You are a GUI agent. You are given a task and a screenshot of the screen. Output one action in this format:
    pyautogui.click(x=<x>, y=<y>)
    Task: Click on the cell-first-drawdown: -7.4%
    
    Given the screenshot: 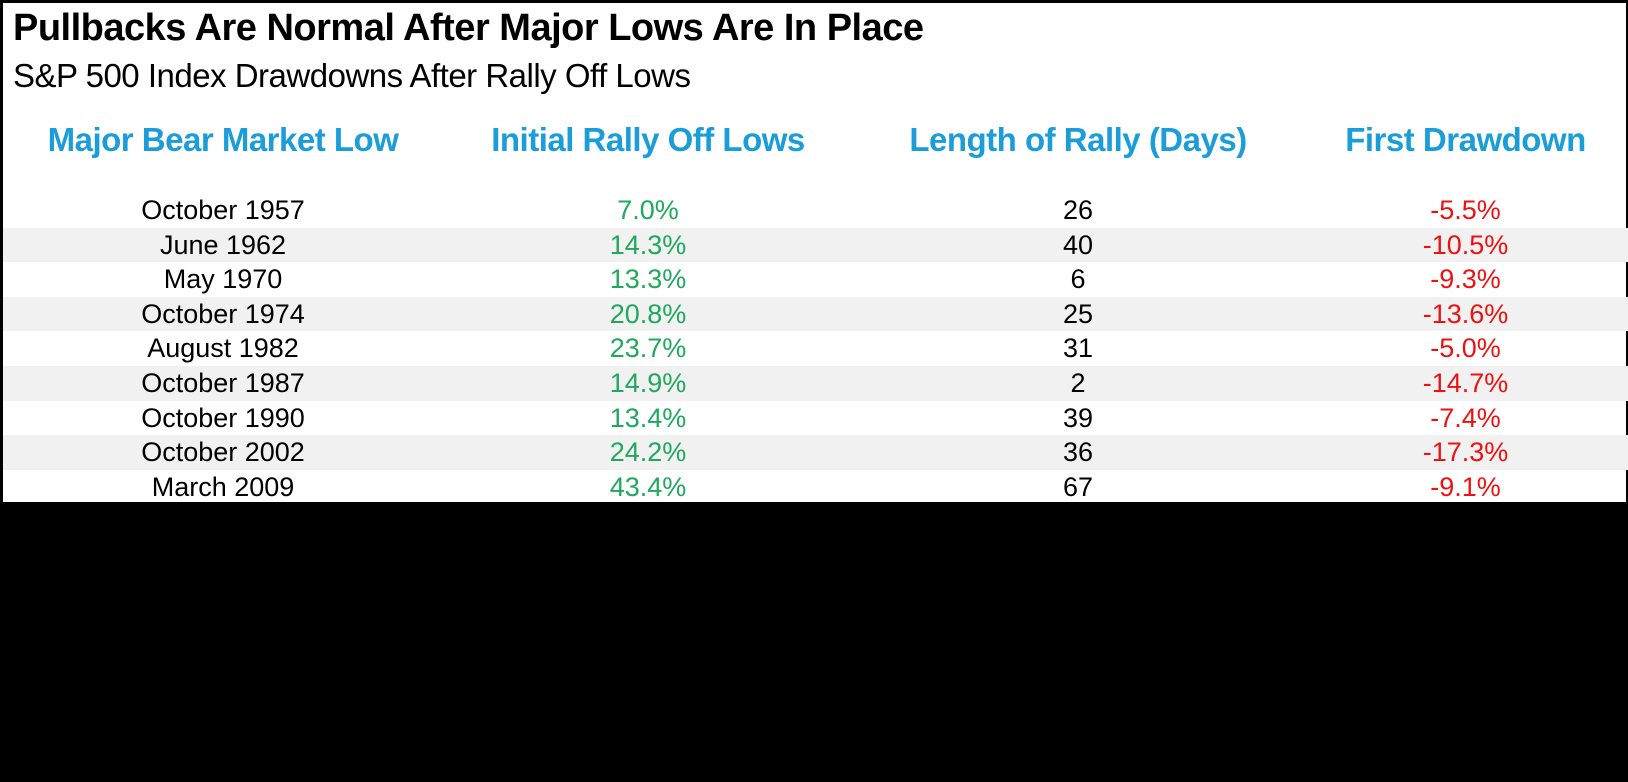 What is the action you would take?
    pyautogui.click(x=1465, y=417)
    